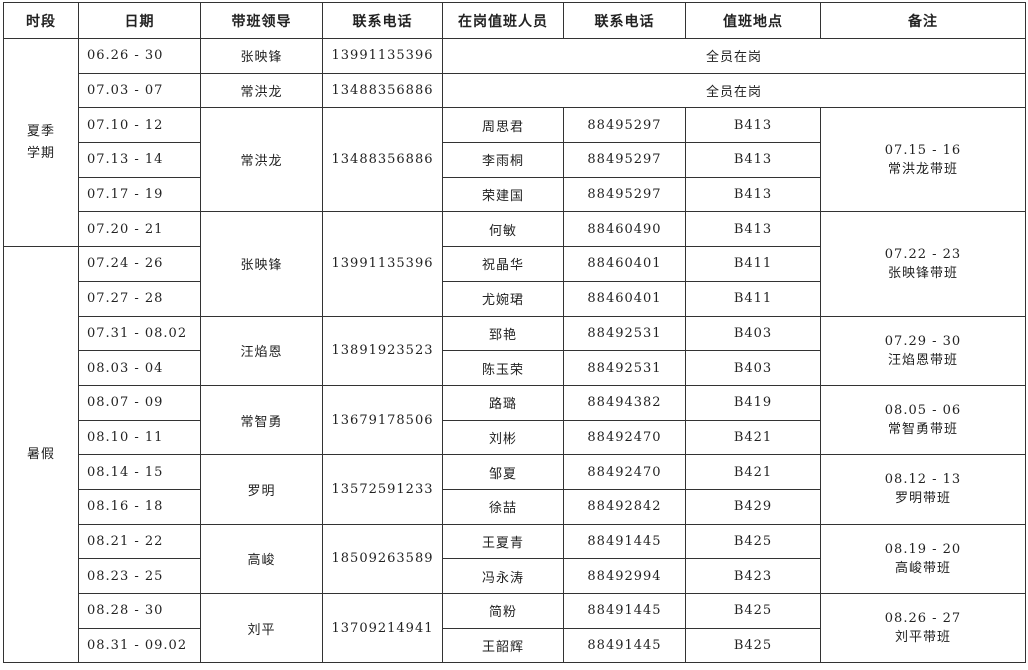 The width and height of the screenshot is (1028, 670). What do you see at coordinates (261, 628) in the screenshot?
I see `leader-cell: 刘平` at bounding box center [261, 628].